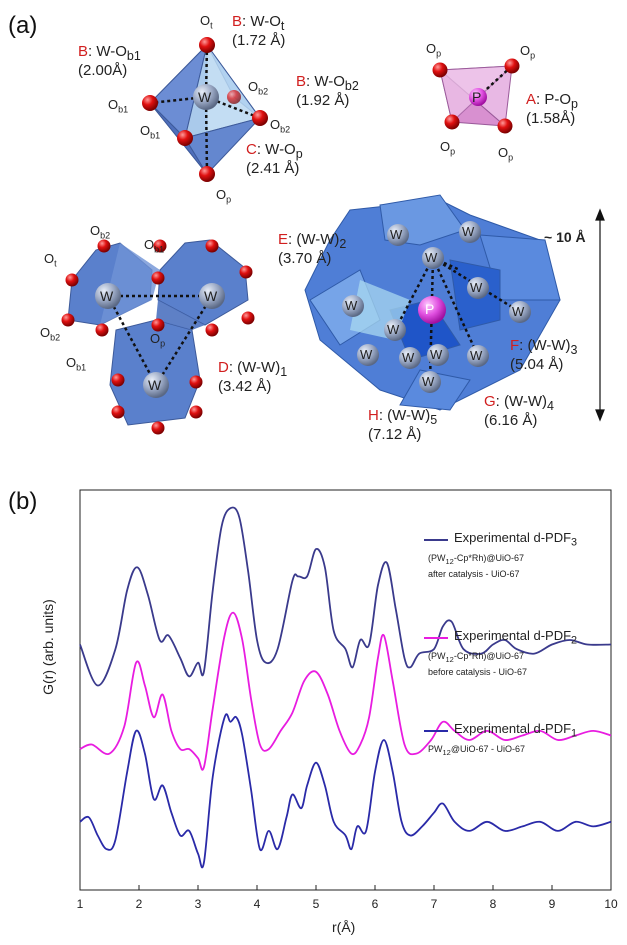  Describe the element at coordinates (565, 237) in the screenshot. I see `keggin-size-label: ~ 10 Å` at that location.